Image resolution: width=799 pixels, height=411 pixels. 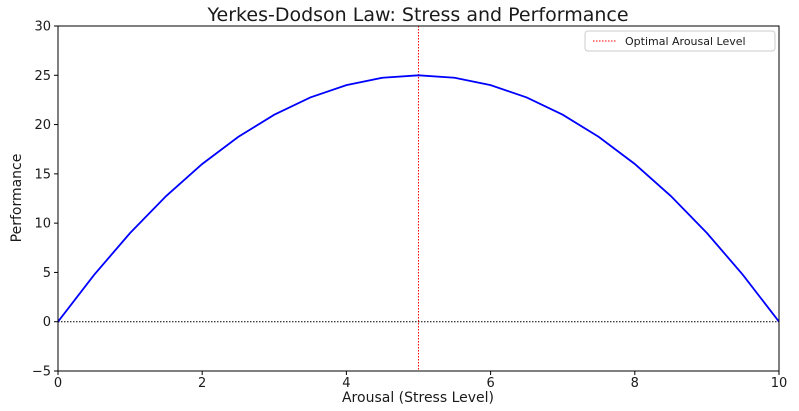 What do you see at coordinates (42, 224) in the screenshot?
I see `y-tick-label: 10` at bounding box center [42, 224].